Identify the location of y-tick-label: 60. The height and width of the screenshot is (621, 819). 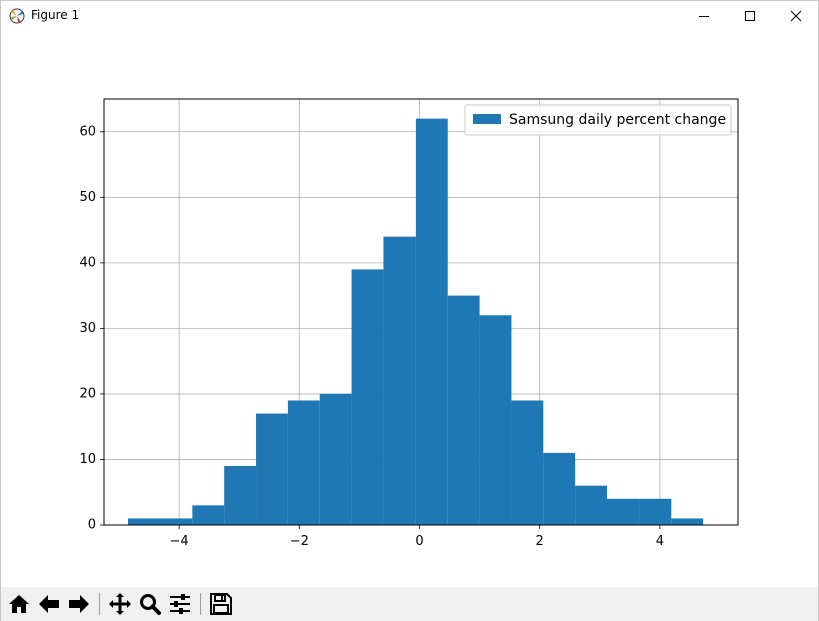
(87, 131).